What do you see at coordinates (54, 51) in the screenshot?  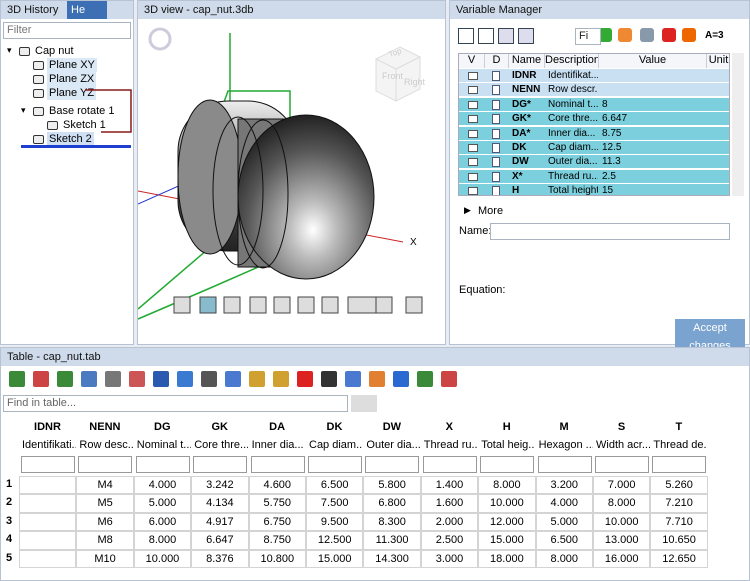 I see `tree-node: Cap nut` at bounding box center [54, 51].